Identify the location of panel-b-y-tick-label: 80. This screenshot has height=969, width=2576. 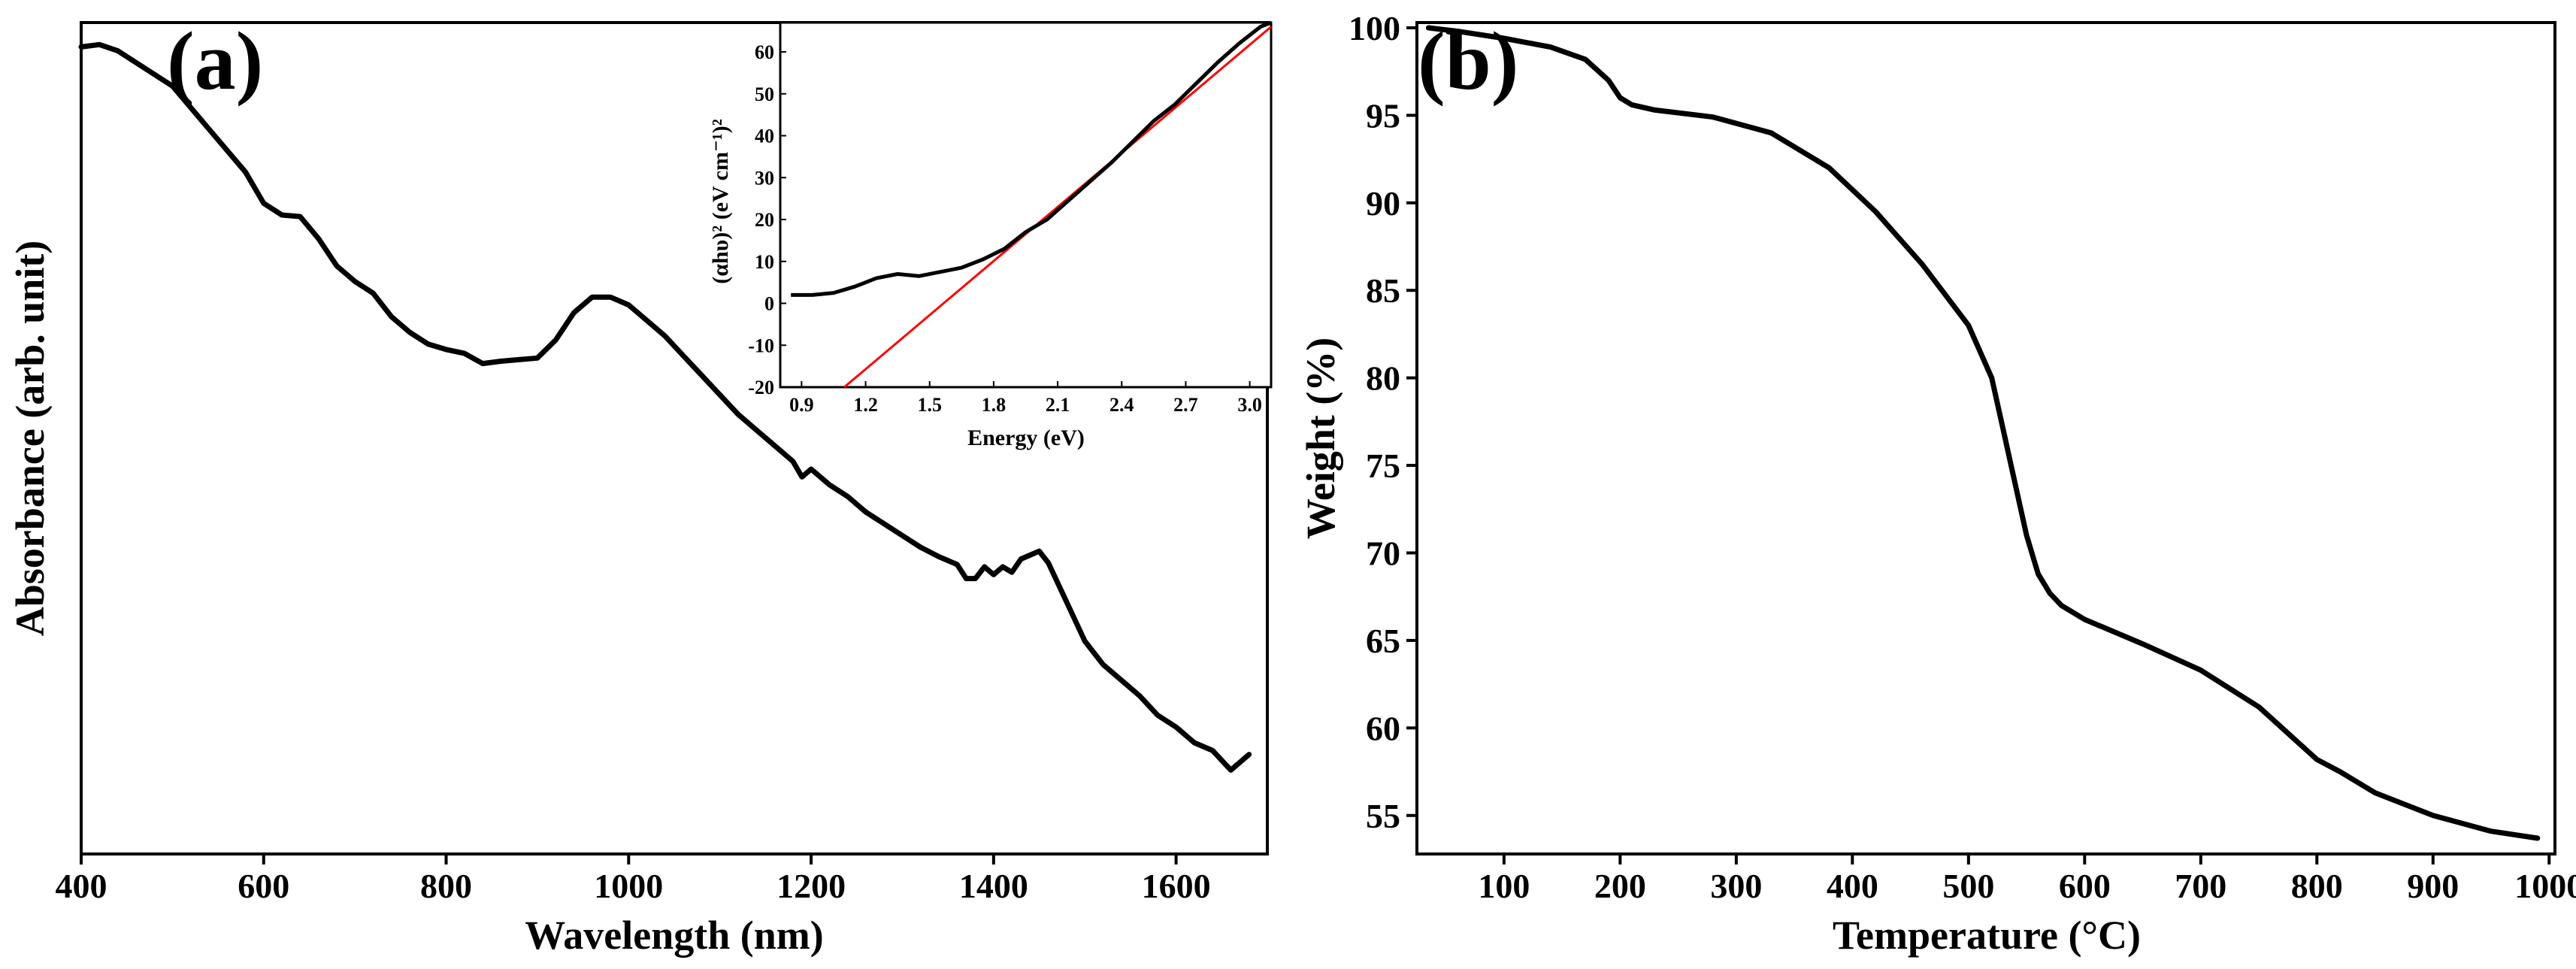
(1383, 378).